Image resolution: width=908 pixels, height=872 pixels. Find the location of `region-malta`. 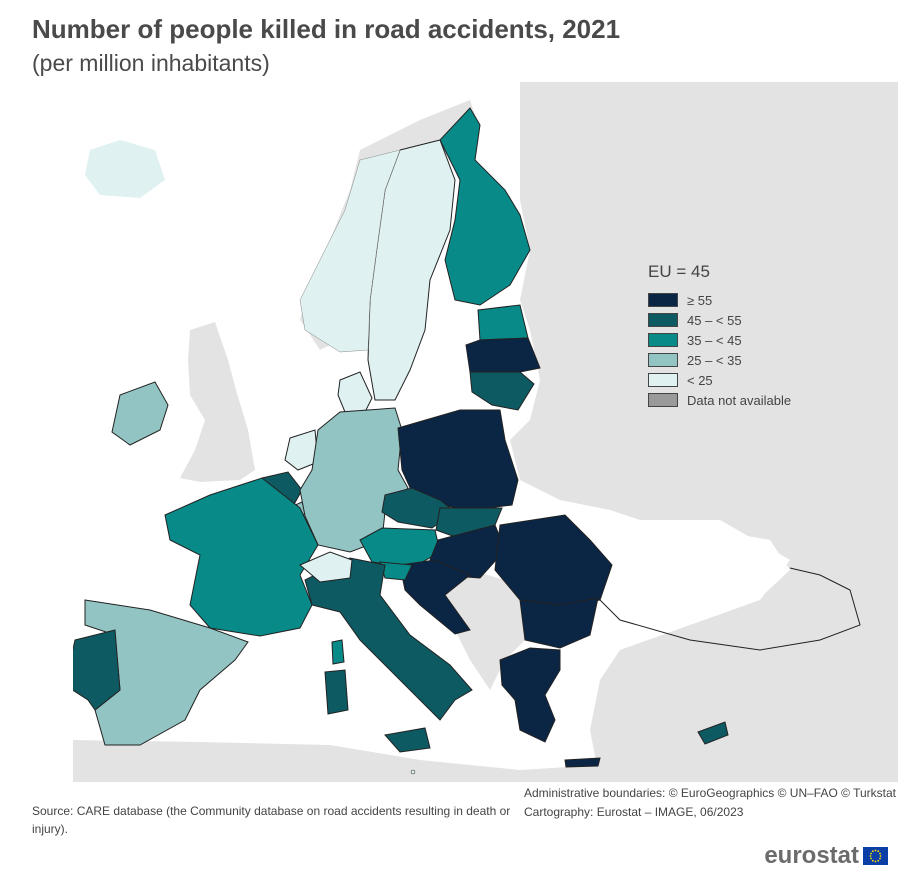

region-malta is located at coordinates (413, 772).